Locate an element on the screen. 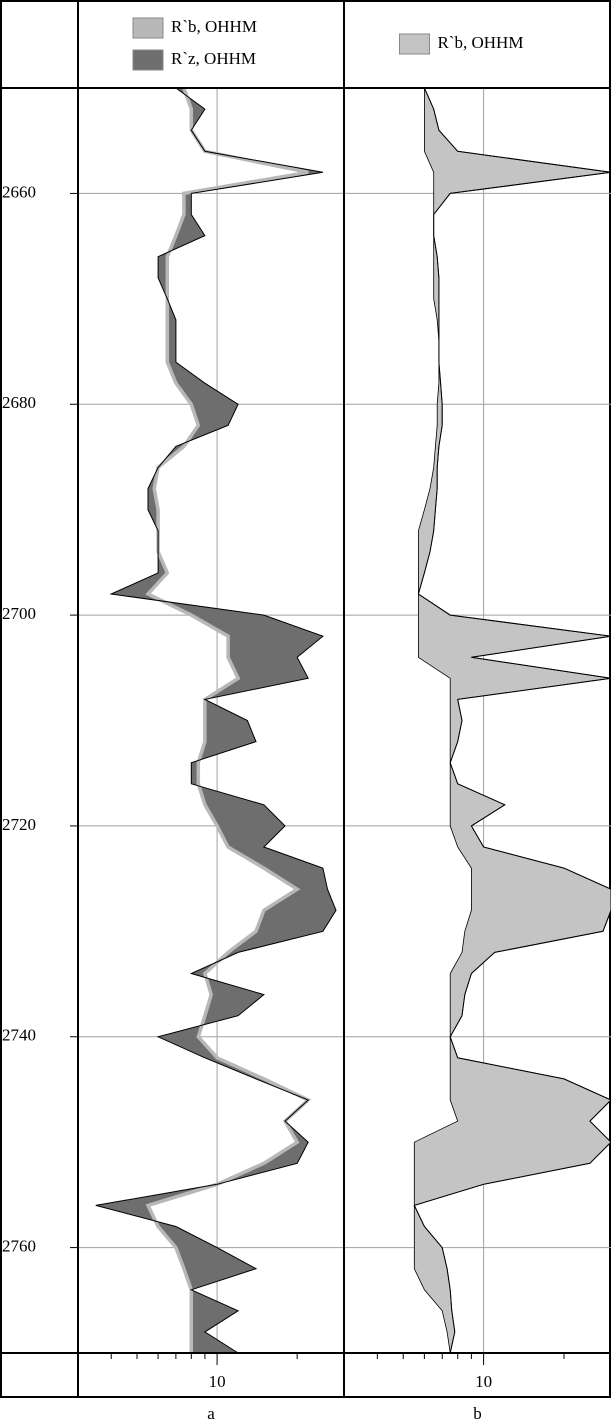 Image resolution: width=611 pixels, height=1427 pixels. legend-label: R`z, OHHM is located at coordinates (213, 58).